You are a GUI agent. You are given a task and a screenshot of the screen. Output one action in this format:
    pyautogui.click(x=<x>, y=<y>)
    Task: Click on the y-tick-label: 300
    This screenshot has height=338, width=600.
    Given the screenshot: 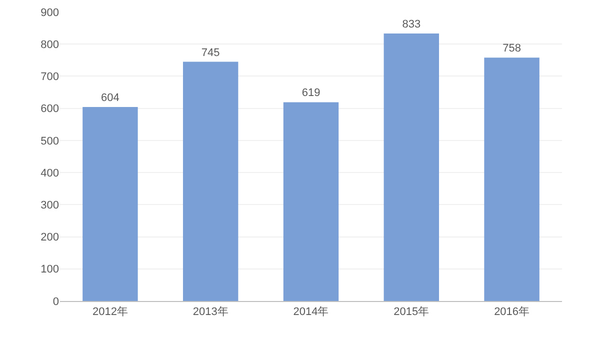 What is the action you would take?
    pyautogui.click(x=49, y=206)
    